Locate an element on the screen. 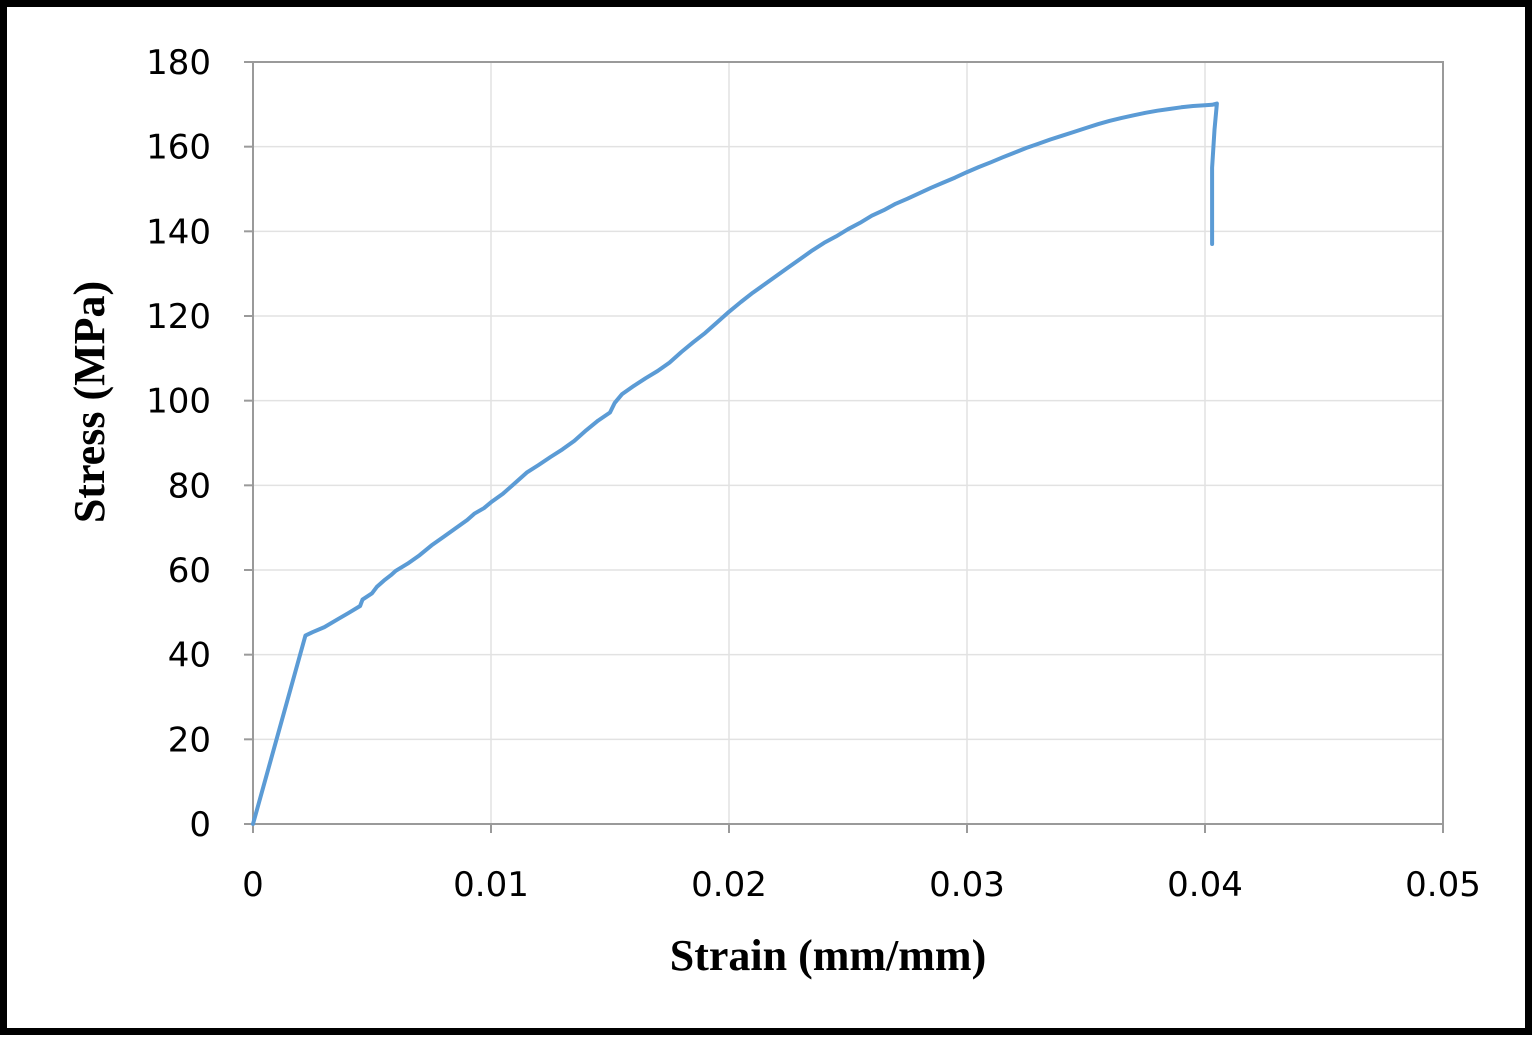 This screenshot has height=1042, width=1532. y-tick-label: 40 is located at coordinates (189, 656).